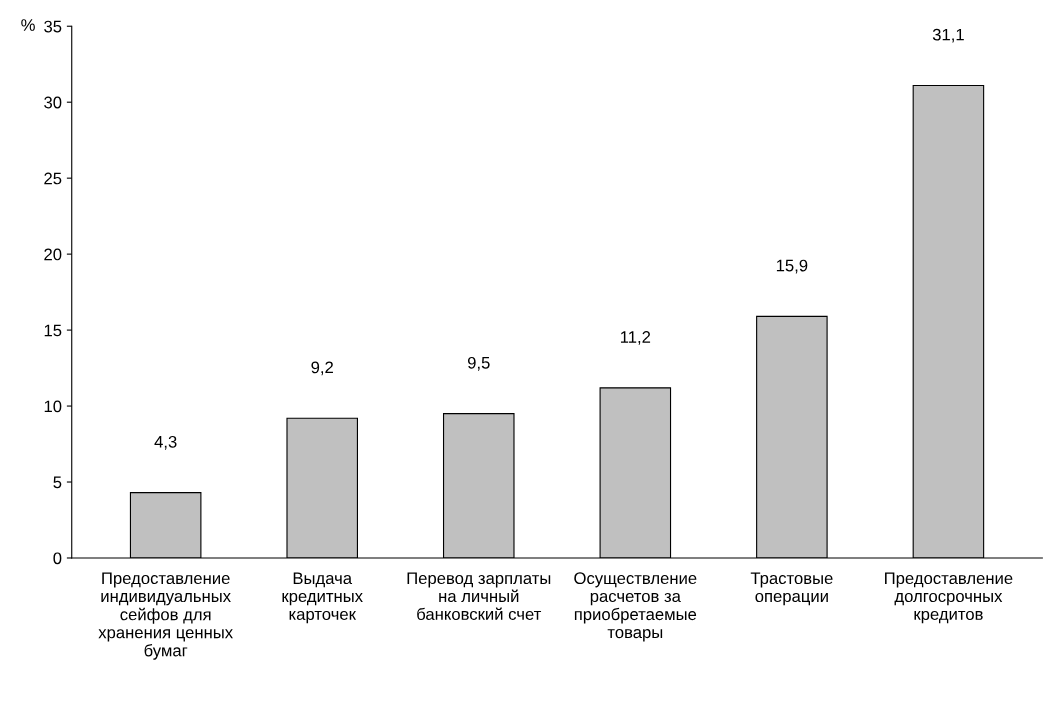 The height and width of the screenshot is (709, 1055). What do you see at coordinates (53, 26) in the screenshot?
I see `y-tick-label: 35` at bounding box center [53, 26].